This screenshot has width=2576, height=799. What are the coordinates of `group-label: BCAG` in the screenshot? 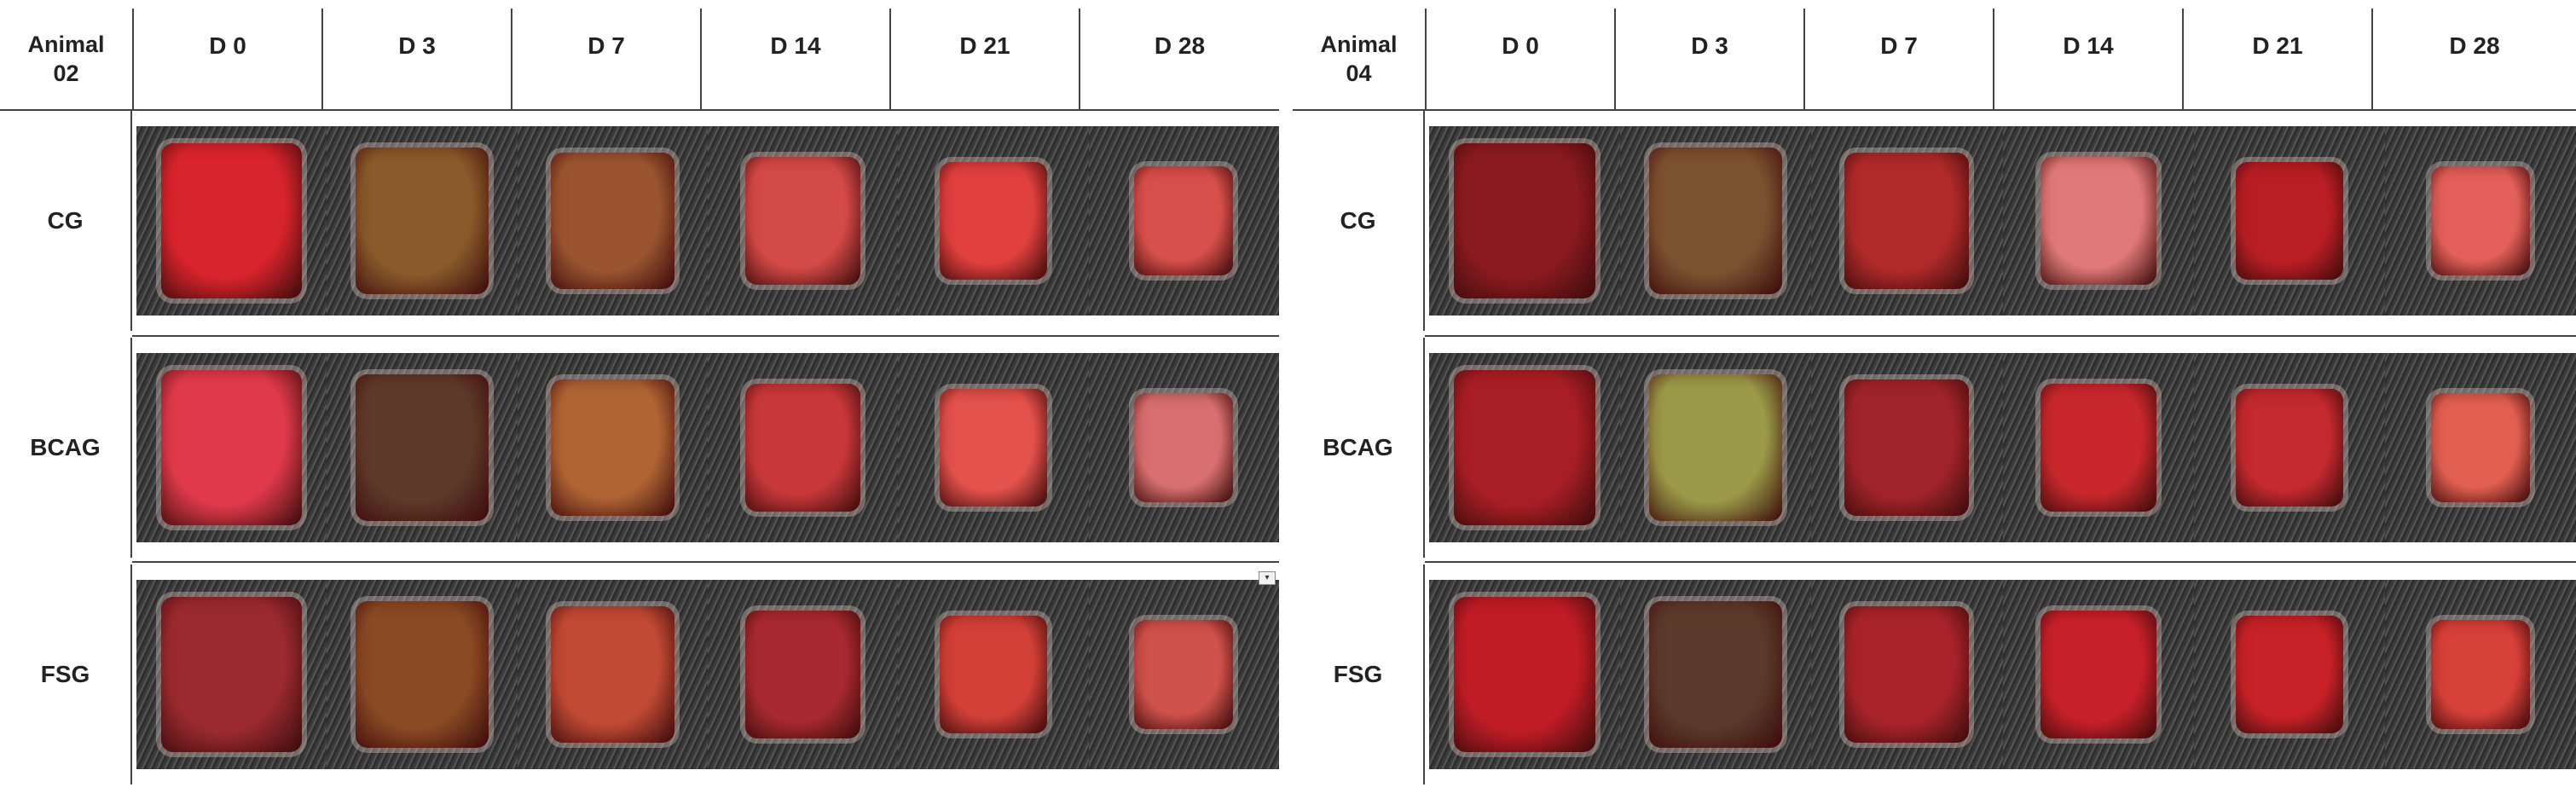 It's located at (1359, 448).